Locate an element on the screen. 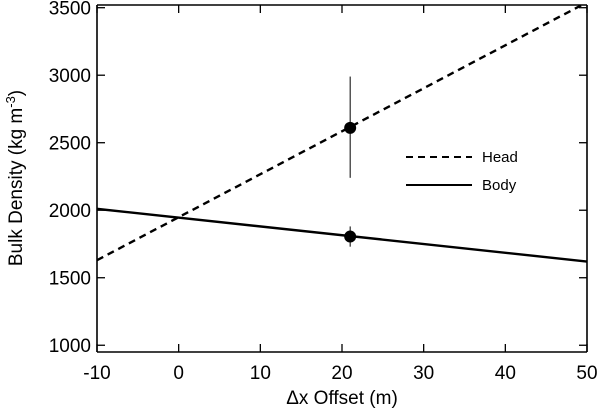 This screenshot has height=411, width=600. body-point is located at coordinates (350, 236).